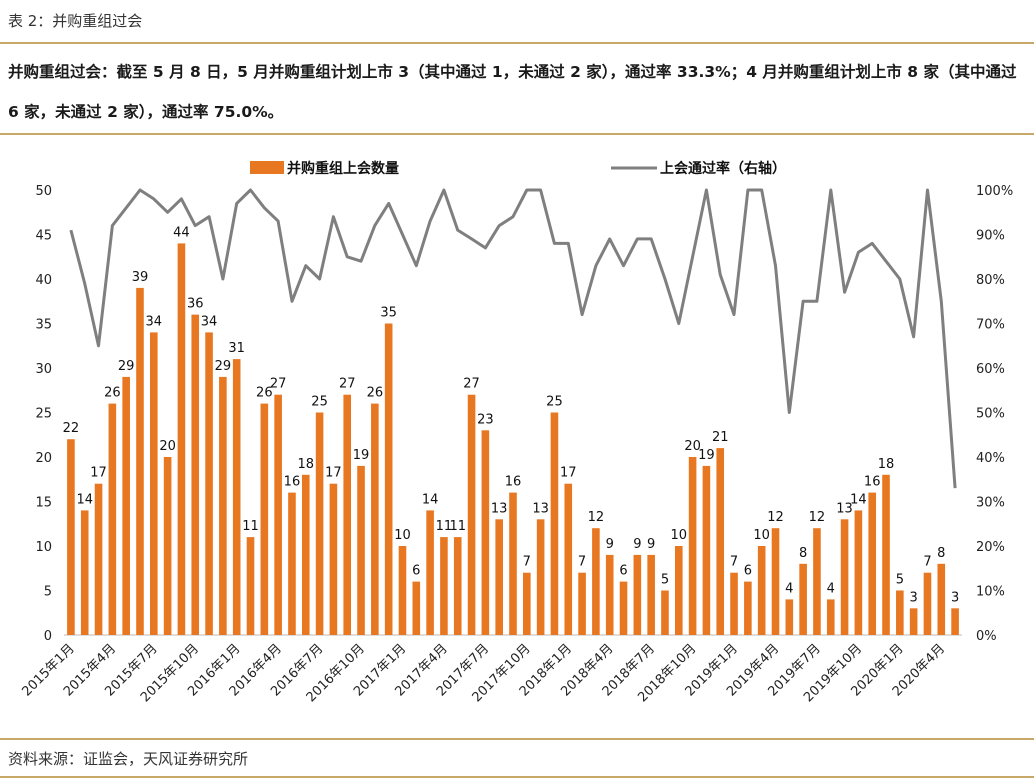 The image size is (1034, 783). What do you see at coordinates (955, 597) in the screenshot?
I see `bar-value-label: 3` at bounding box center [955, 597].